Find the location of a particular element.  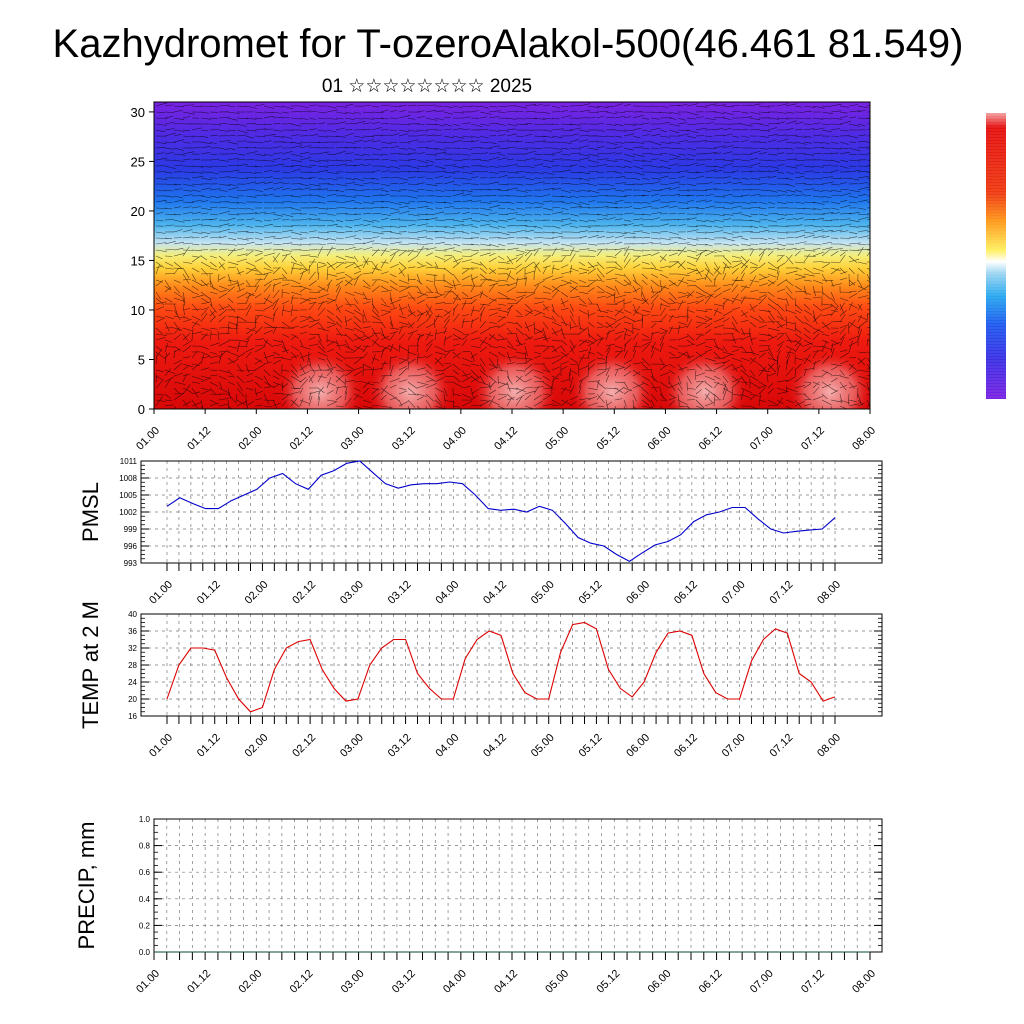

y-tick-label: 32 is located at coordinates (132, 648).